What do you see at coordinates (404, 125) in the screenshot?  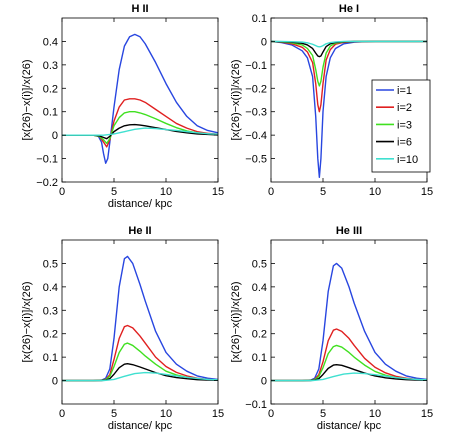 I see `legend-label: i=3` at bounding box center [404, 125].